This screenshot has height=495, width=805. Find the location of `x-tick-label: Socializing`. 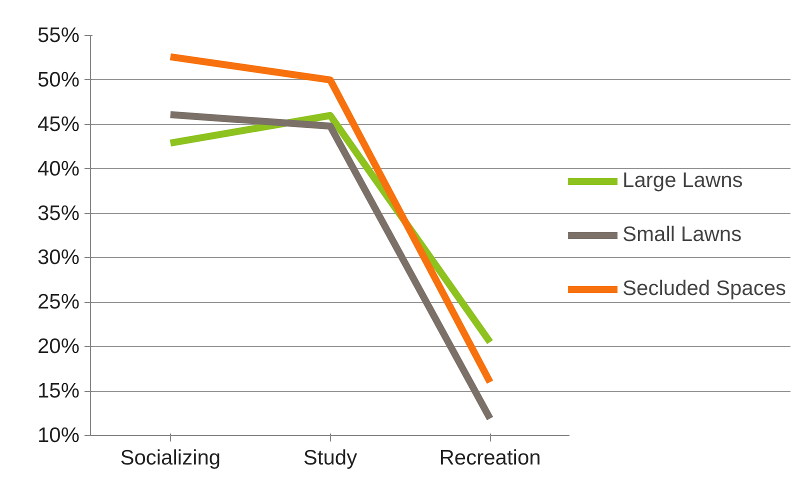

x-tick-label: Socializing is located at coordinates (170, 458).